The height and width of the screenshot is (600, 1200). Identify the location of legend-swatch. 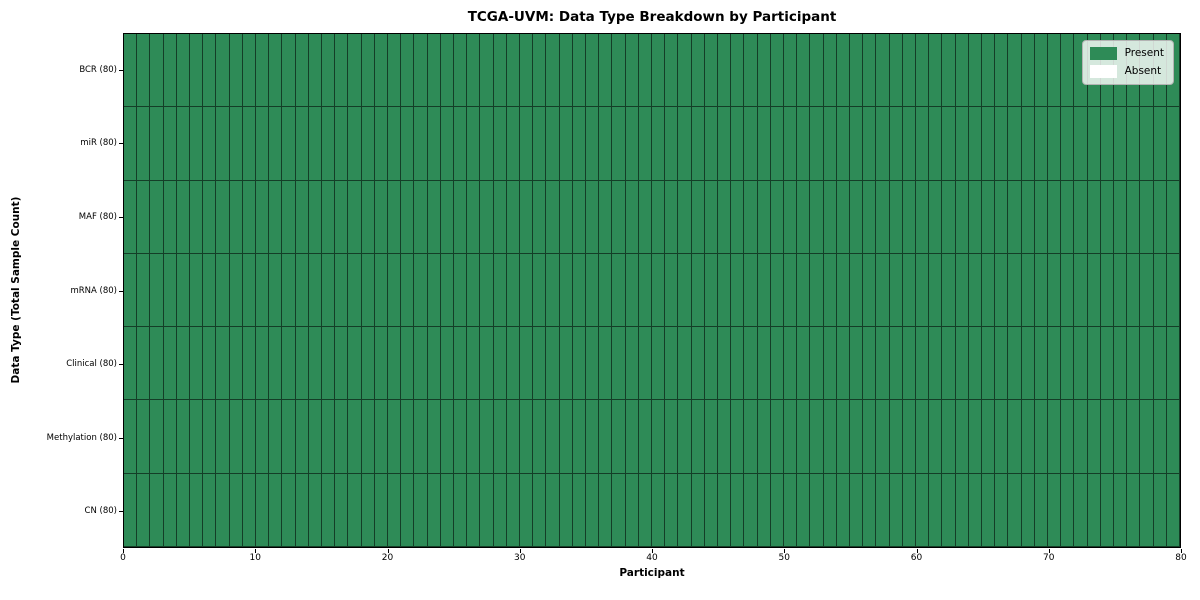
(1103, 53).